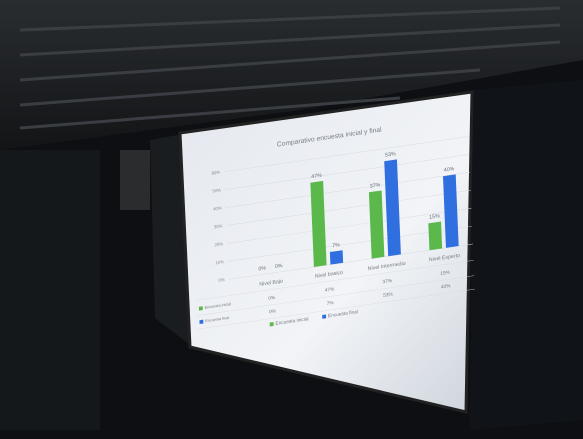 This screenshot has width=583, height=439. Describe the element at coordinates (387, 266) in the screenshot. I see `x-tick-label: Nivel Intermedio` at that location.